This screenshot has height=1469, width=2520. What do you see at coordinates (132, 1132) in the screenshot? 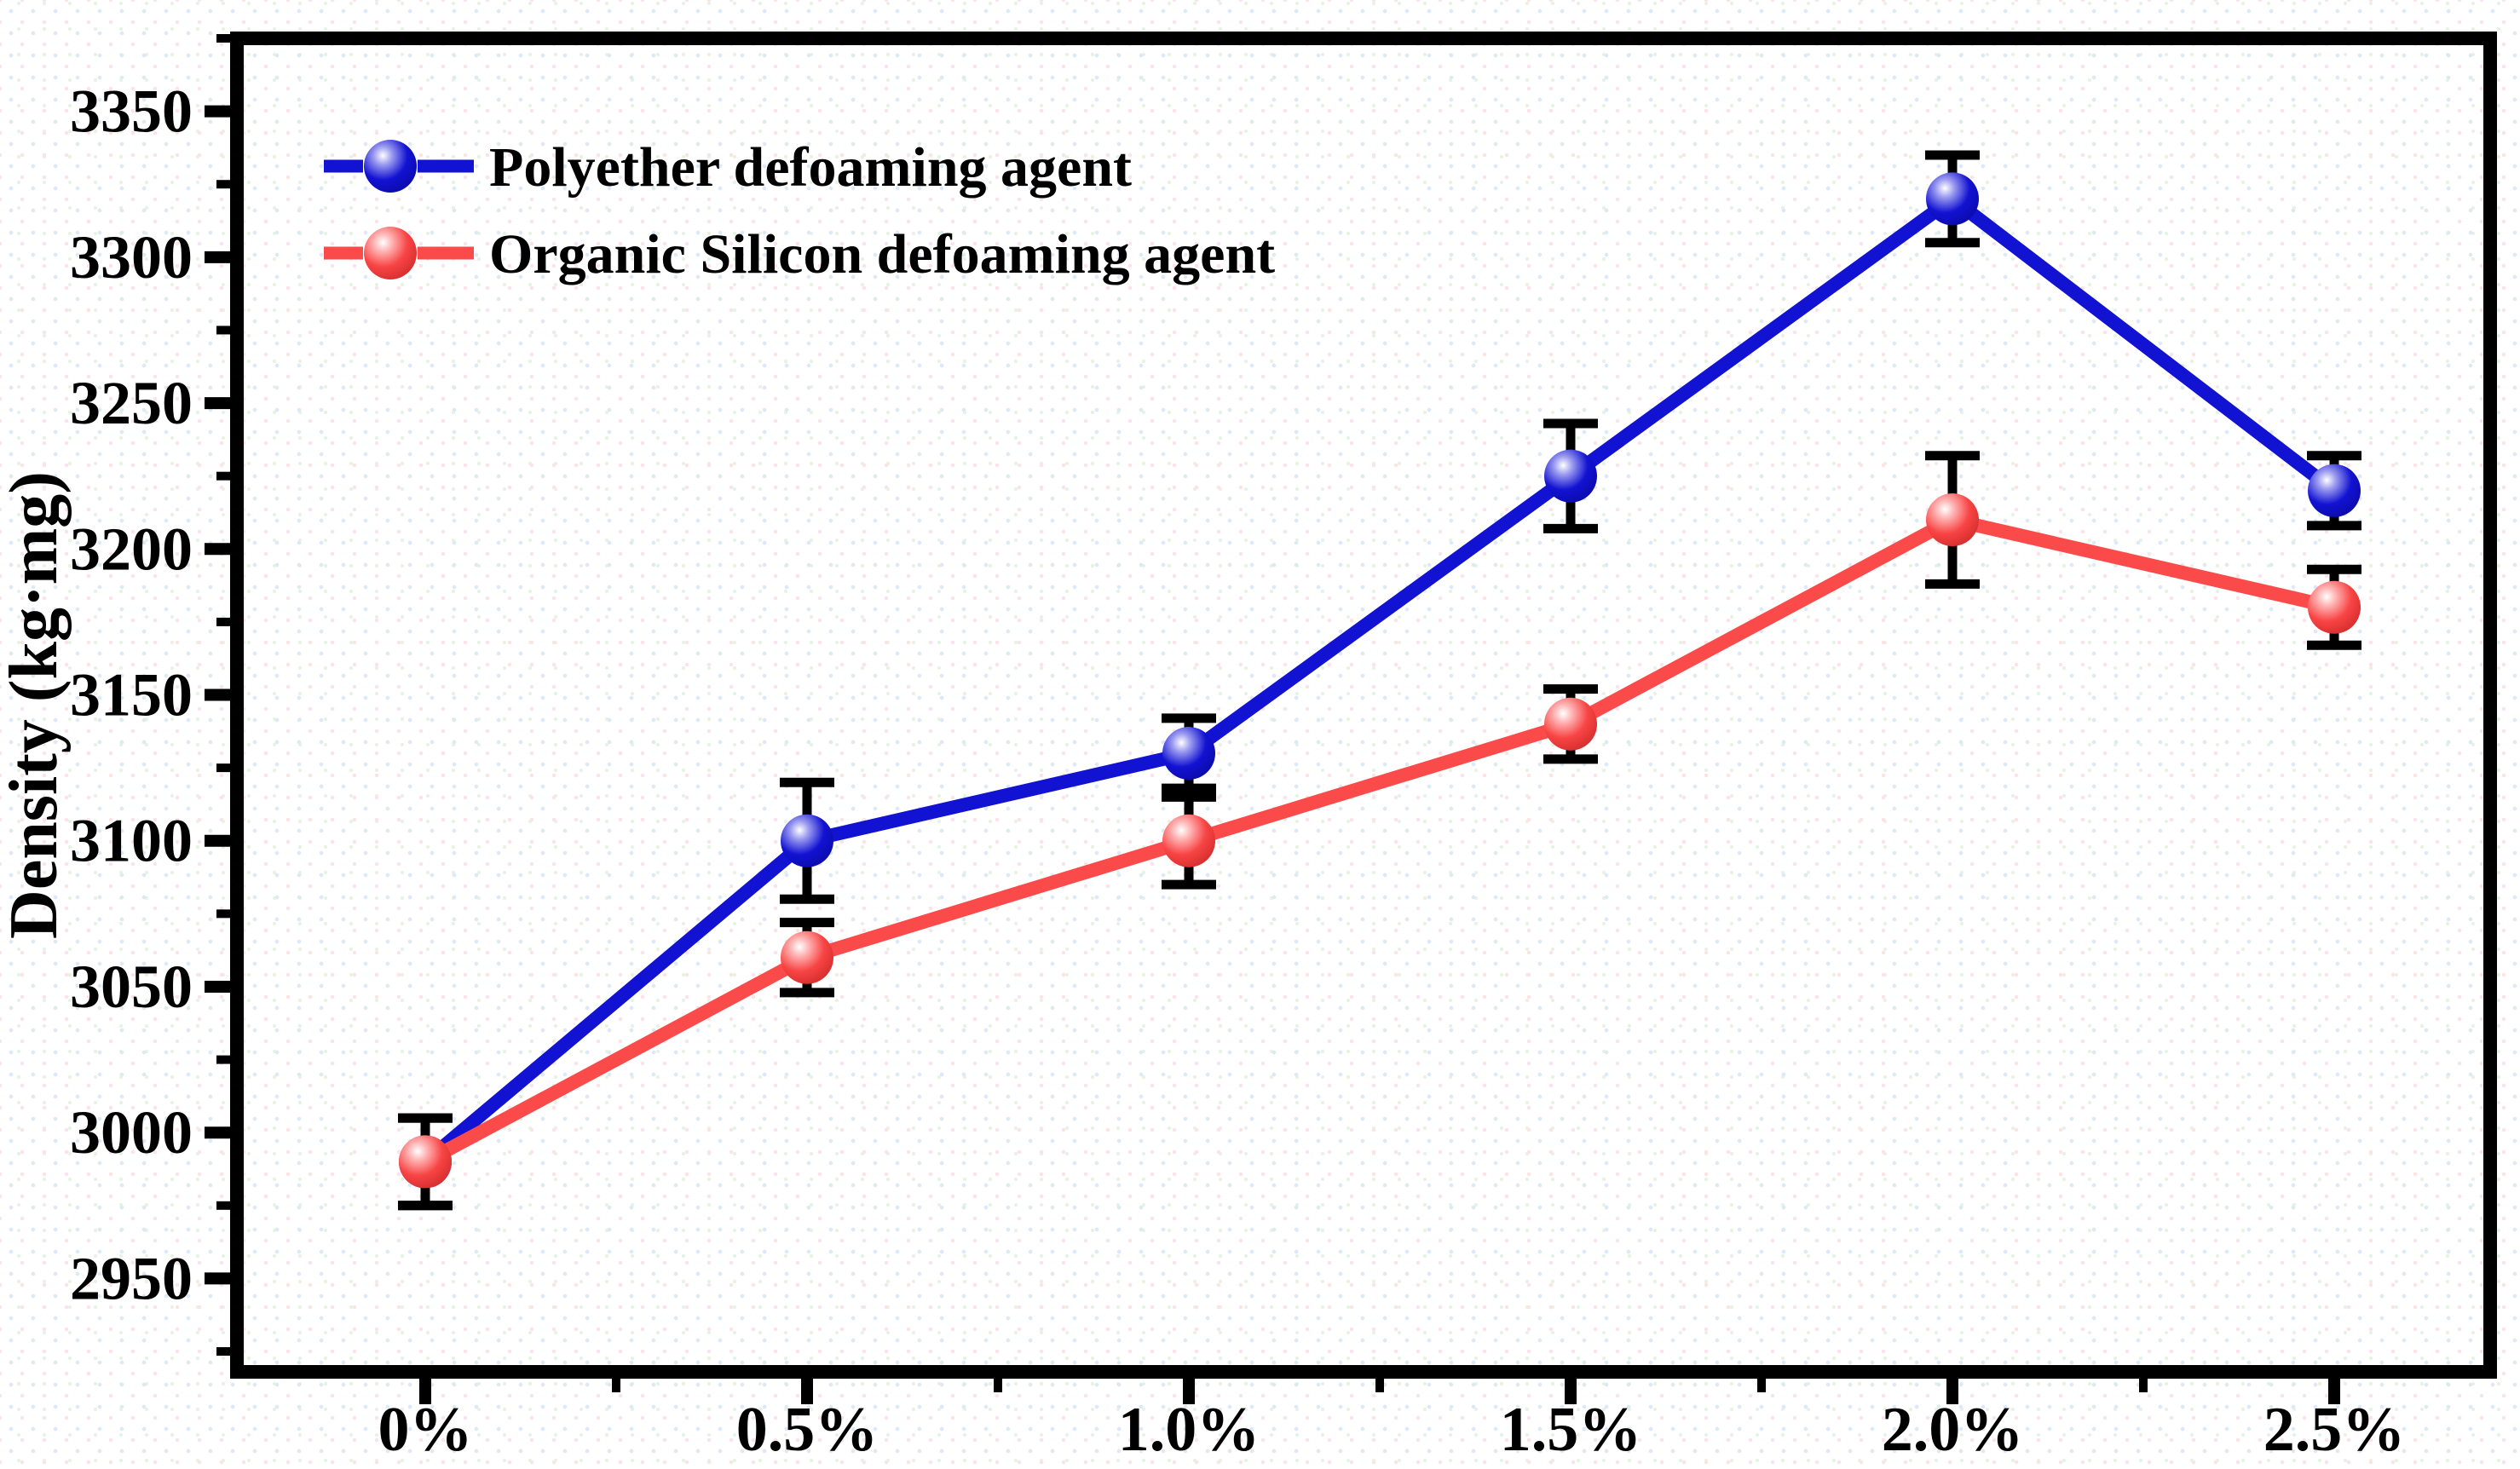
I see `y-tick-label: 3000` at bounding box center [132, 1132].